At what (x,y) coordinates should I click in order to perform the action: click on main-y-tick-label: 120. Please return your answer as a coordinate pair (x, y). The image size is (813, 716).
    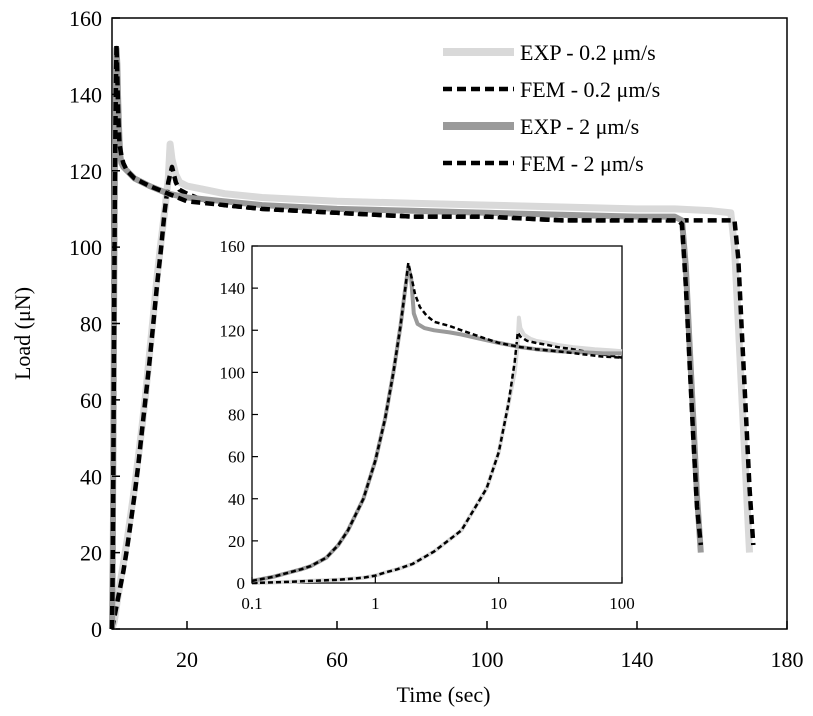
    Looking at the image, I should click on (85, 171).